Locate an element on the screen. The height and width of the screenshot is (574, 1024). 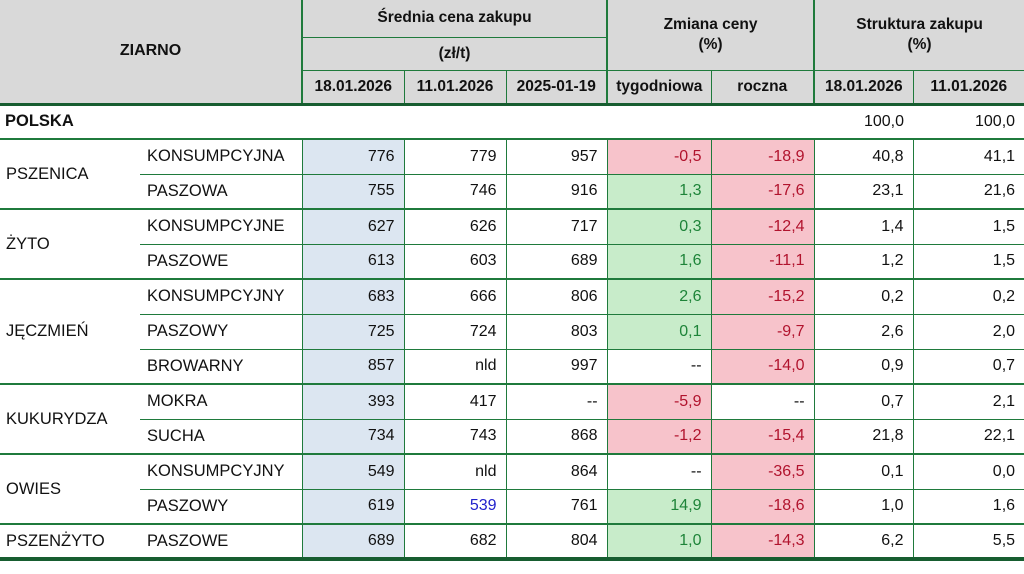
summary-share-cell: 100,0 is located at coordinates (864, 121).